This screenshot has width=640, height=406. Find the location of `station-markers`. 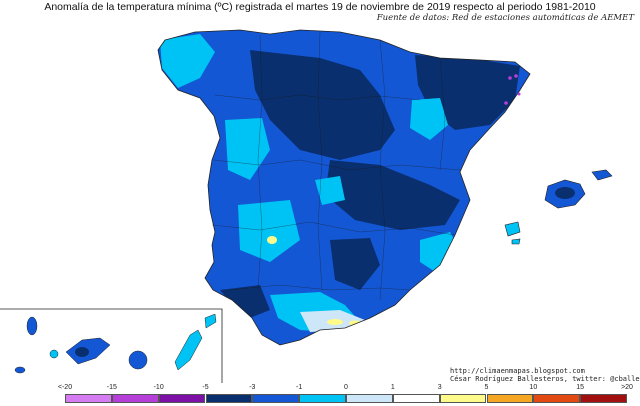

station-markers is located at coordinates (512, 89).